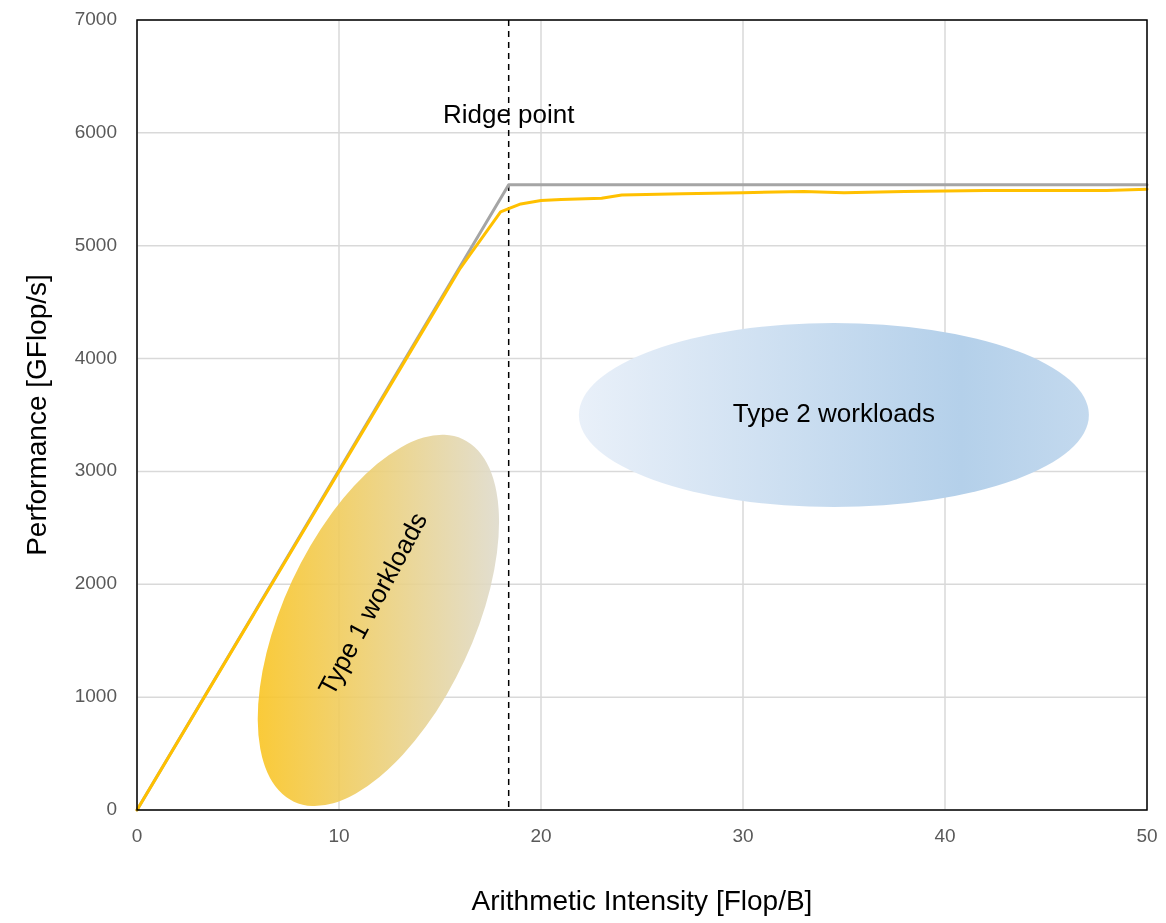  I want to click on x-tick-label: 0, so click(137, 835).